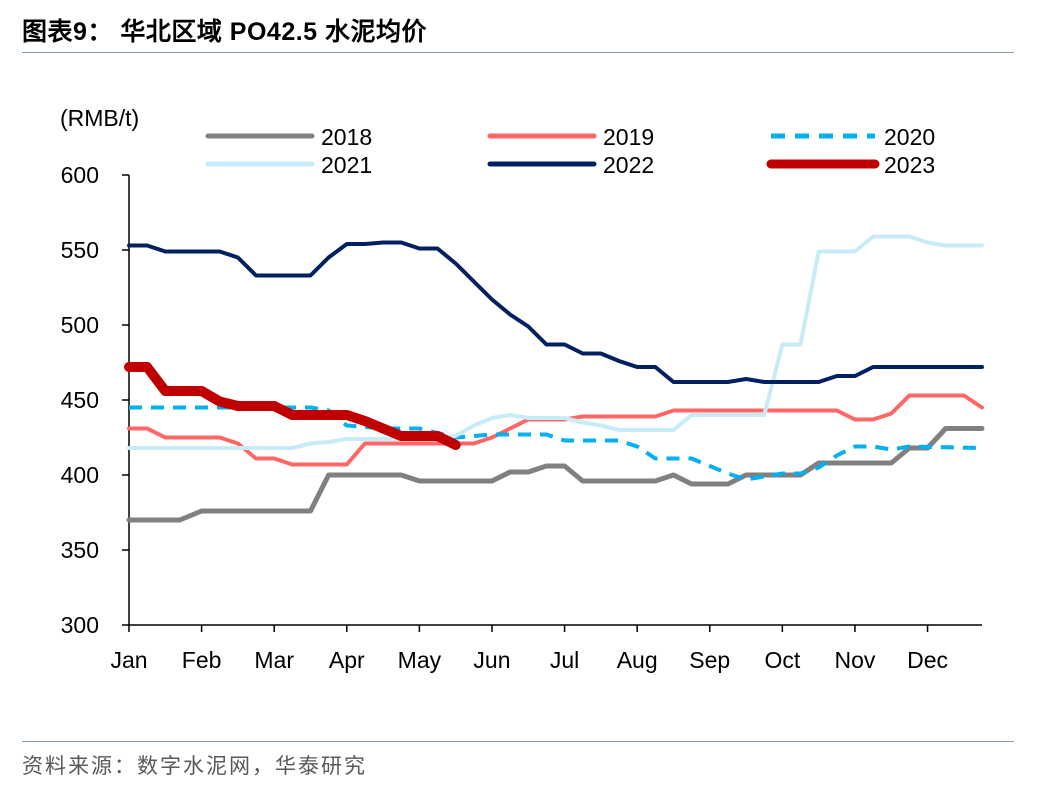  Describe the element at coordinates (202, 660) in the screenshot. I see `x-tick-label: Feb` at that location.